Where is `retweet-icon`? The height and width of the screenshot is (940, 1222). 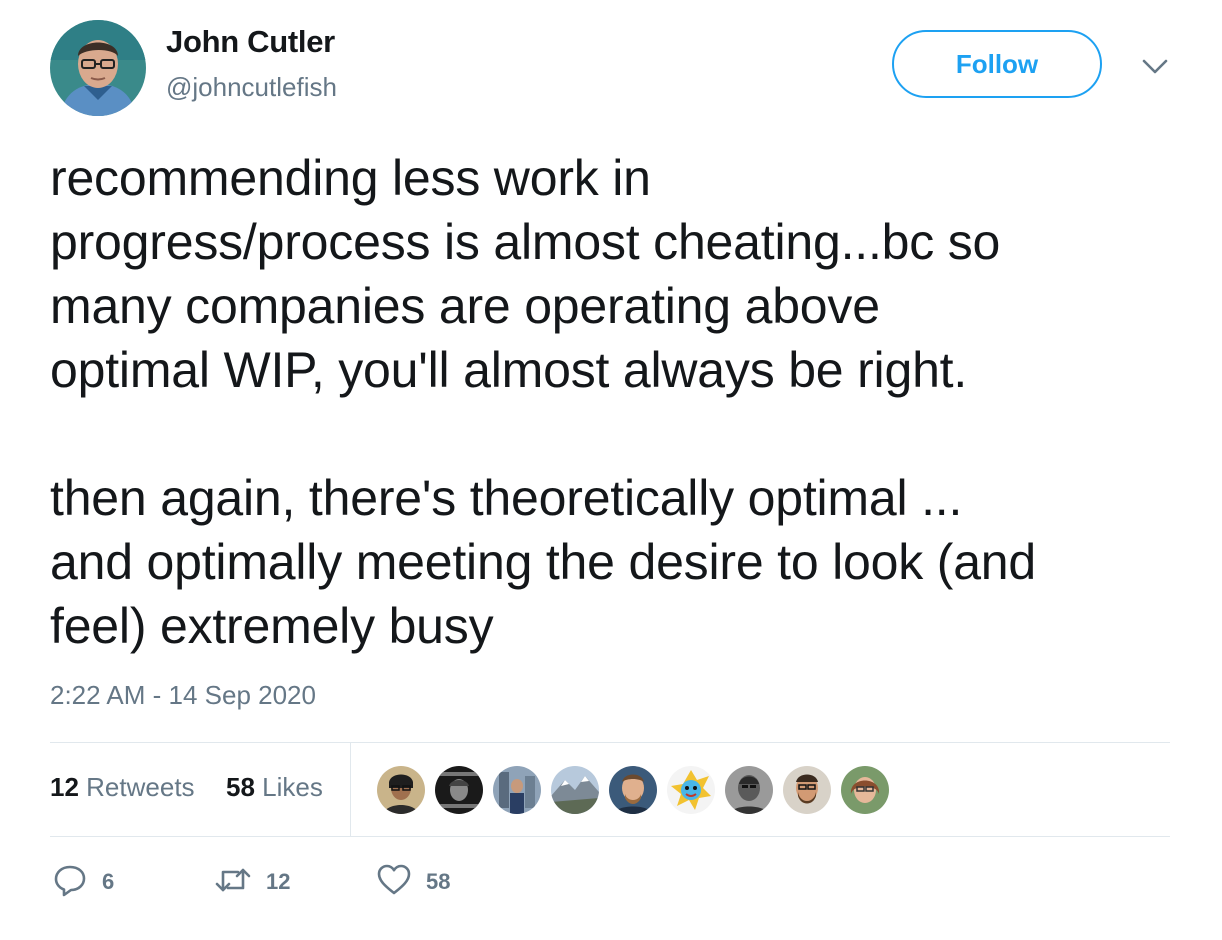 retweet-icon is located at coordinates (233, 882).